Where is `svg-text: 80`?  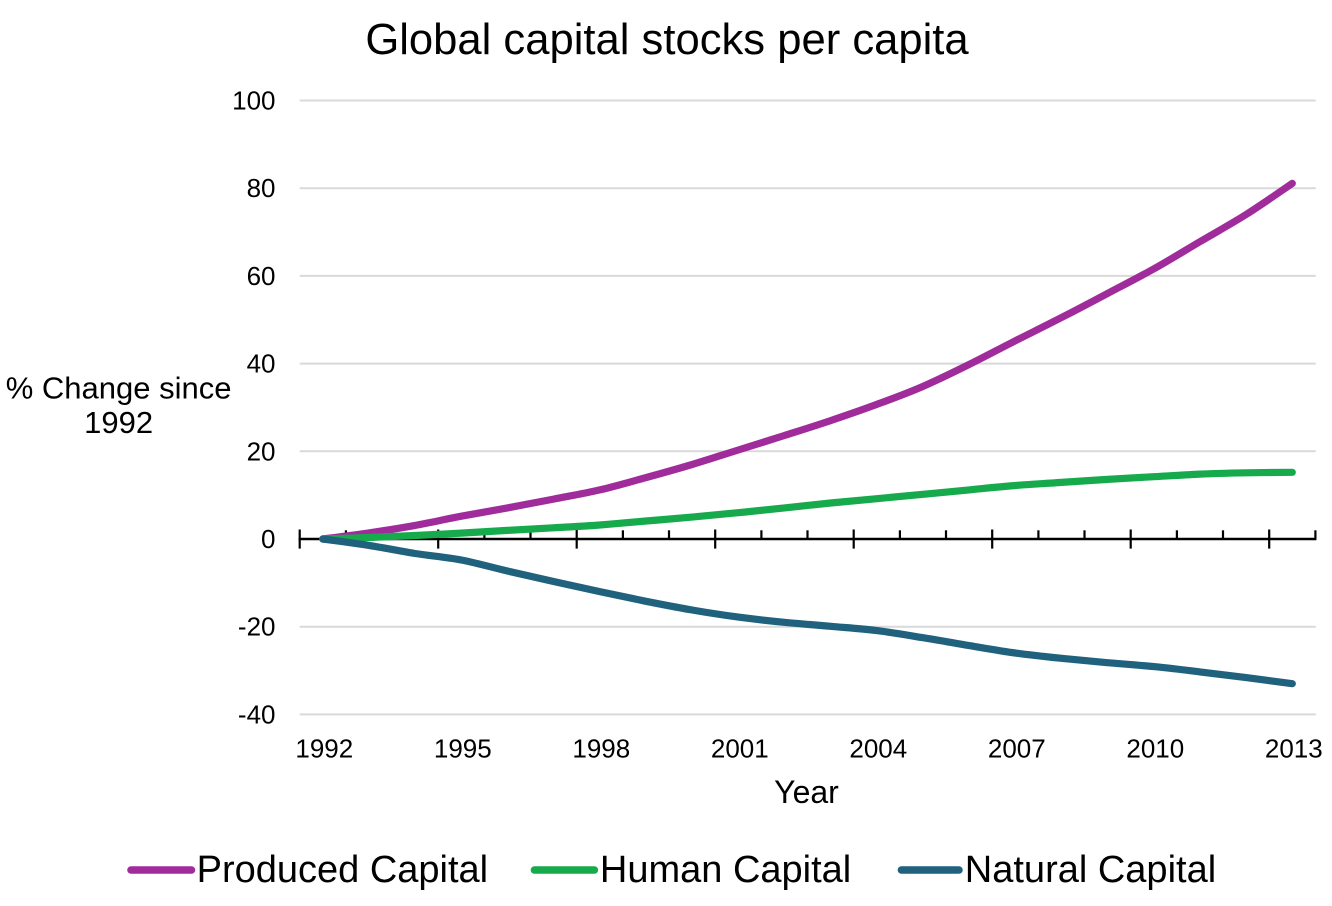 svg-text: 80 is located at coordinates (261, 188).